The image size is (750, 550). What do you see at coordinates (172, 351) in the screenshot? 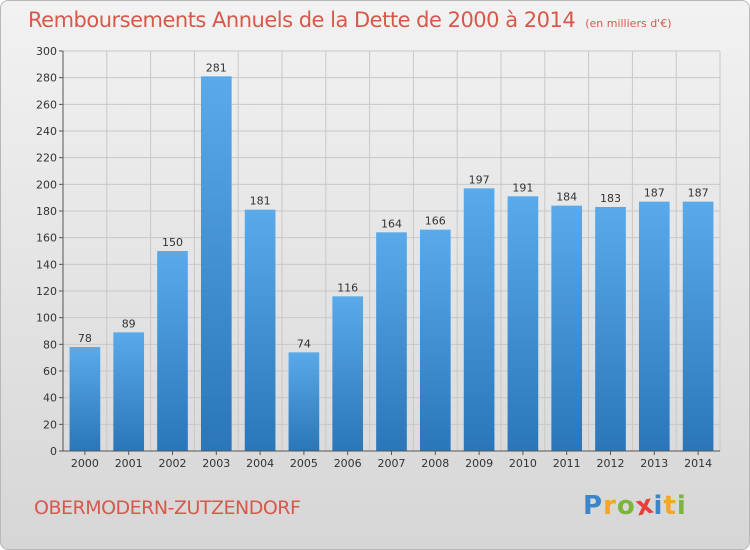
I see `bar-2002` at bounding box center [172, 351].